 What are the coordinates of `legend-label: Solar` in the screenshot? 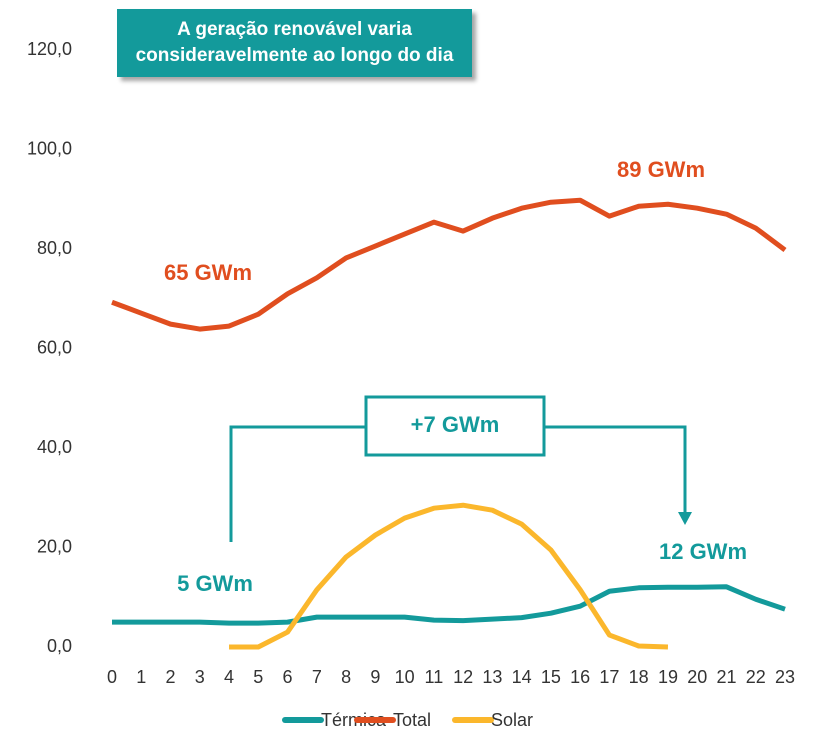 It's located at (512, 720).